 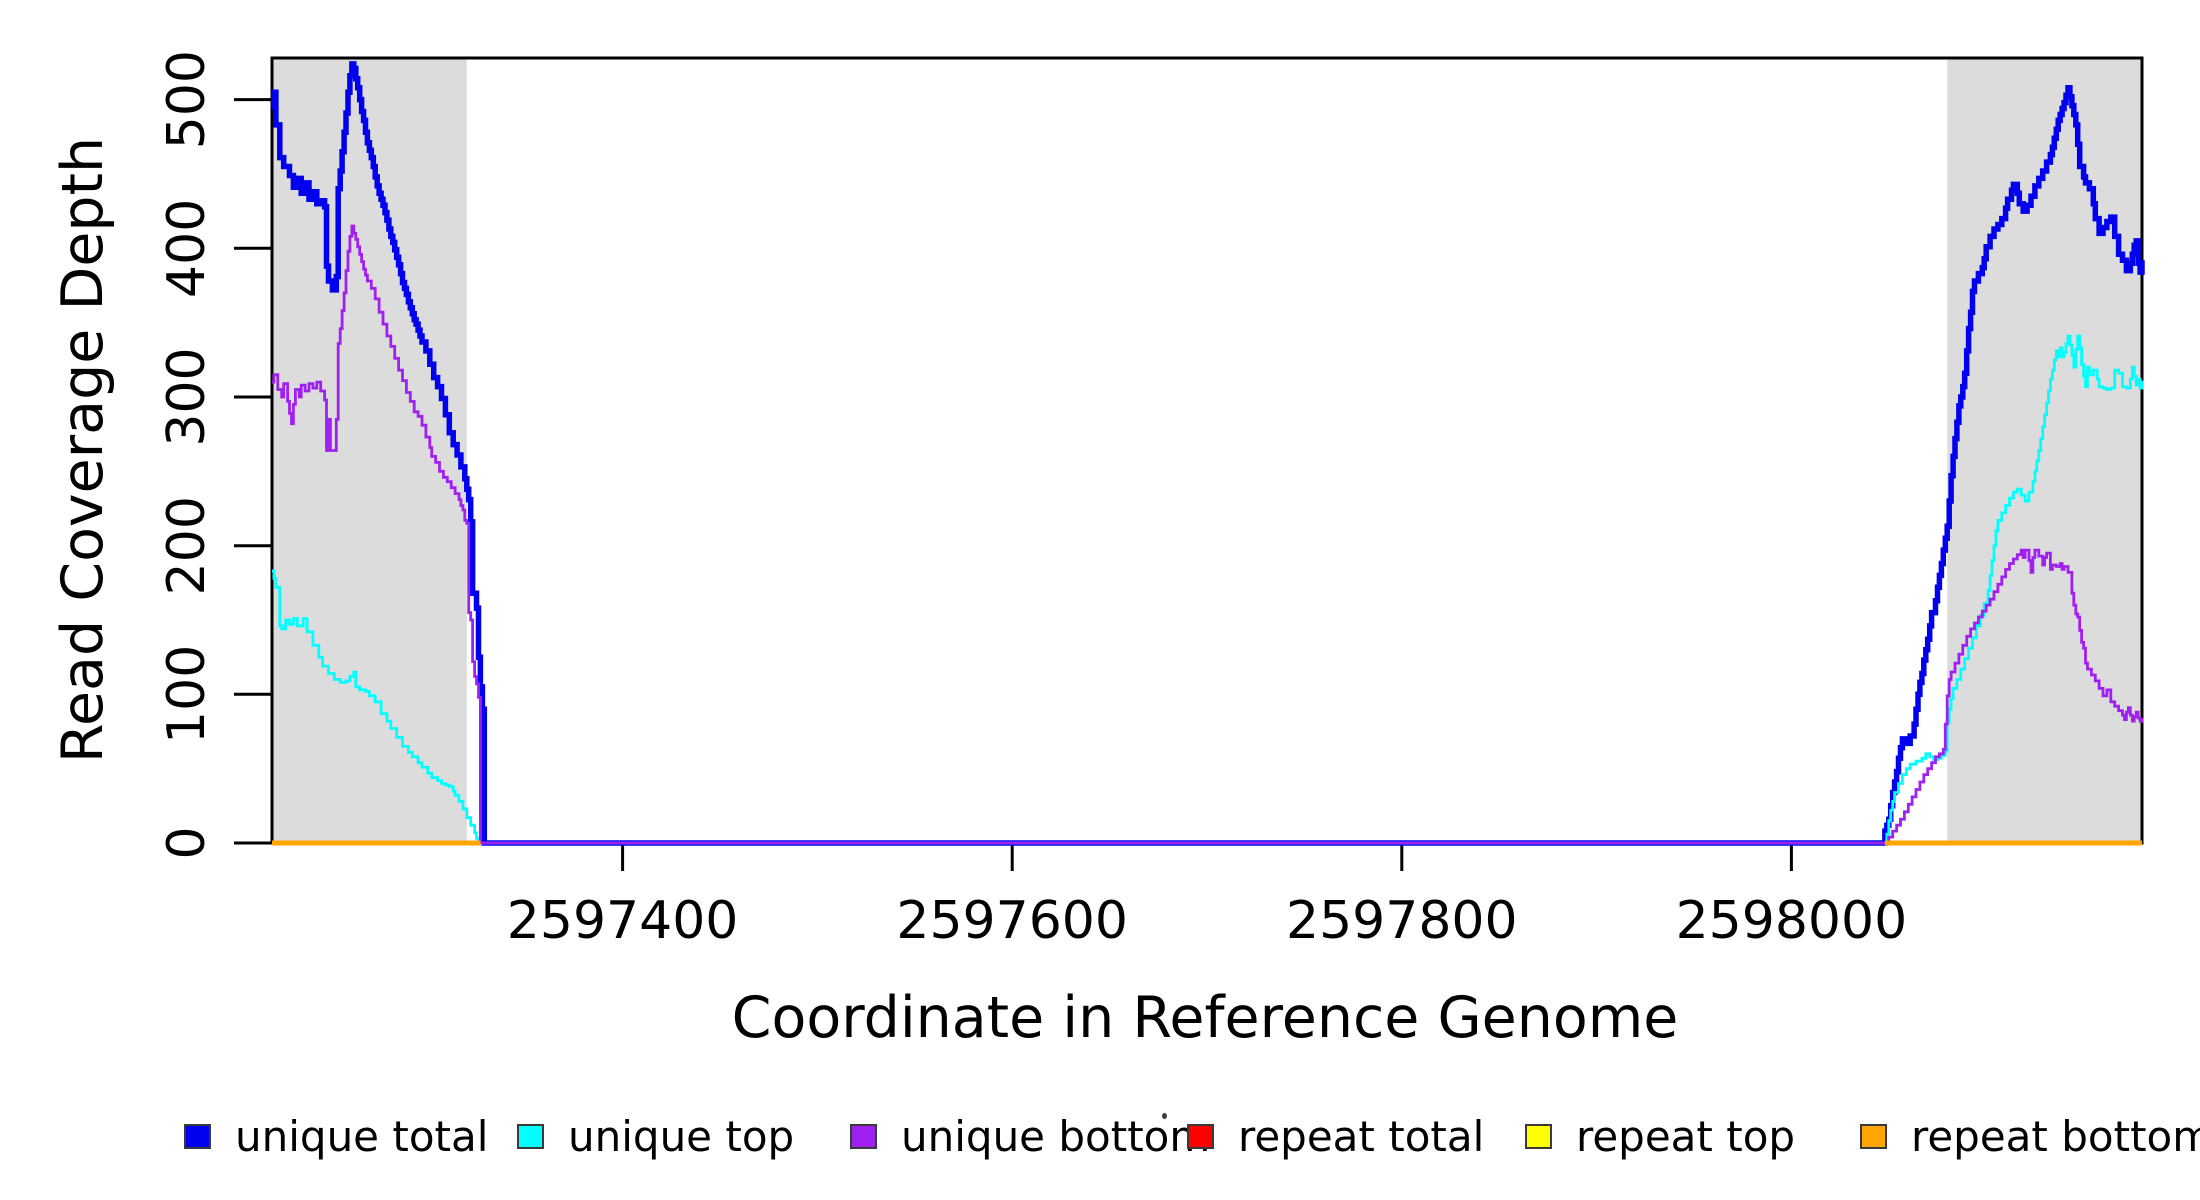 I want to click on legend-item-repeat-total: repeat total, so click(x=1335, y=1136).